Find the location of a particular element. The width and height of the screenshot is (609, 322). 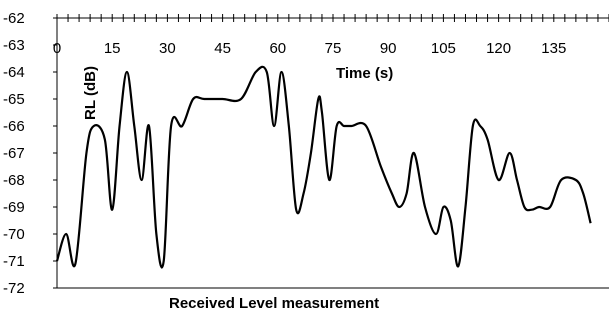

x-tick-label: 90 is located at coordinates (388, 48).